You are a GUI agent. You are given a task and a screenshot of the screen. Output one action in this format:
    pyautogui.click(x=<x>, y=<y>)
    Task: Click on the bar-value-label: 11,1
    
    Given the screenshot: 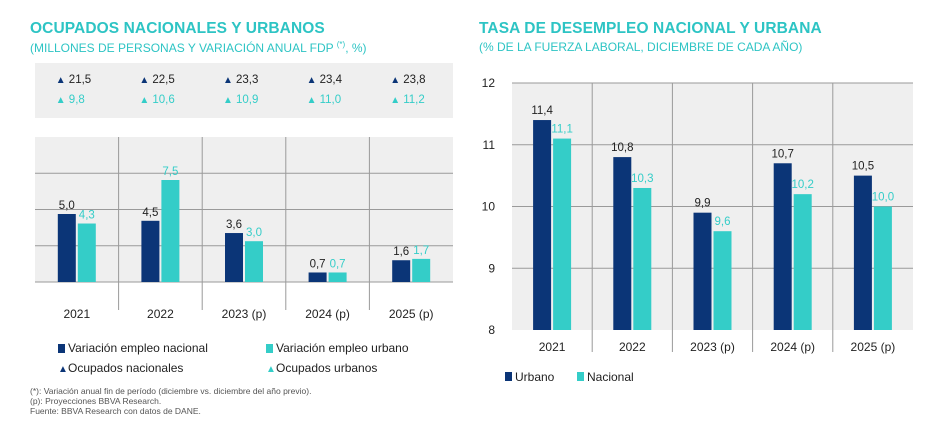 What is the action you would take?
    pyautogui.click(x=562, y=130)
    